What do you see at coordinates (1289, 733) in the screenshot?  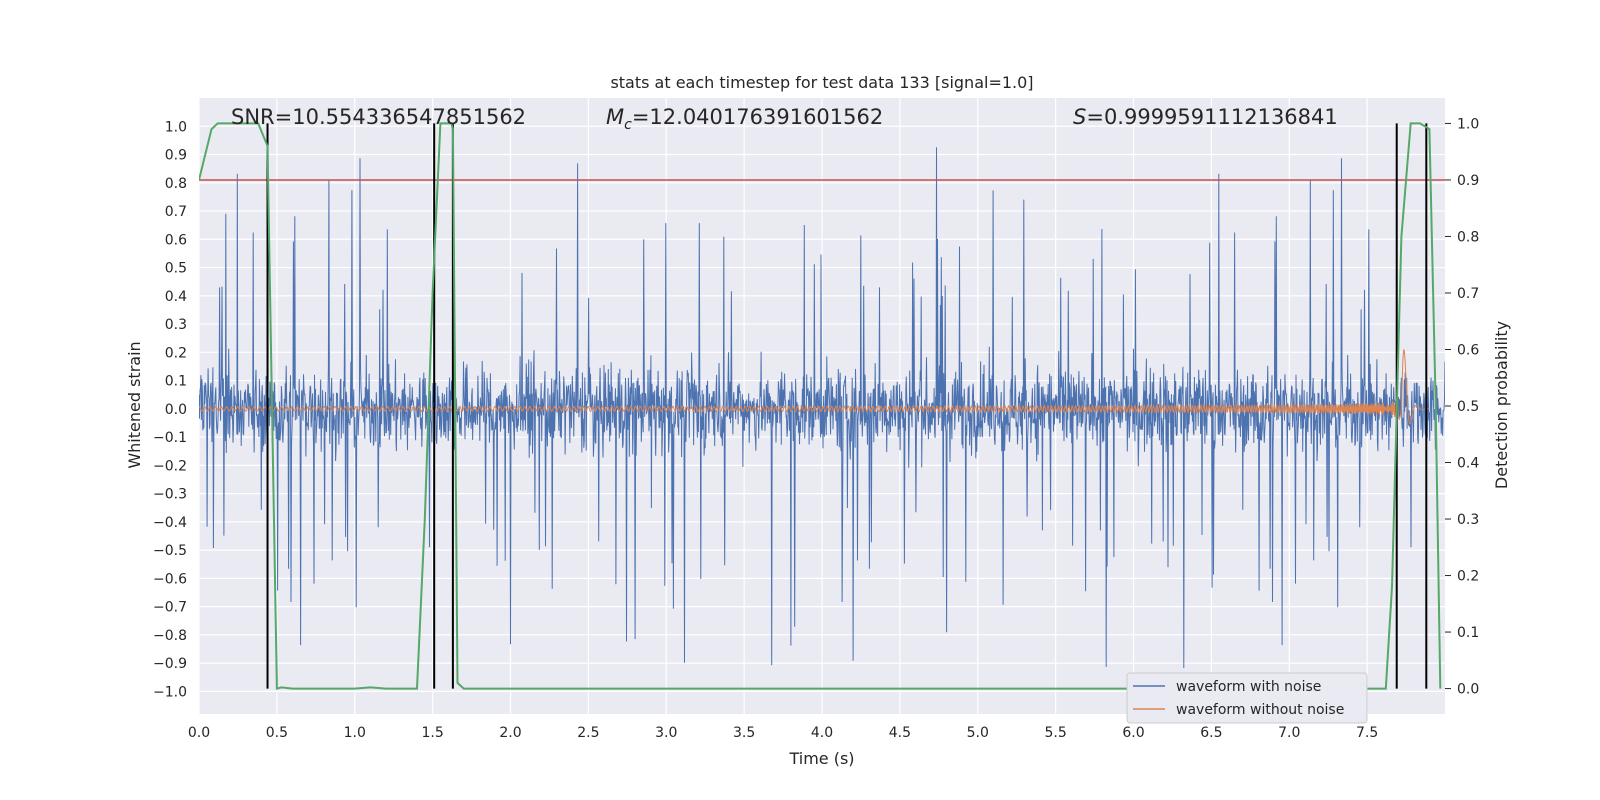 I see `x-tick-label: 7.0` at bounding box center [1289, 733].